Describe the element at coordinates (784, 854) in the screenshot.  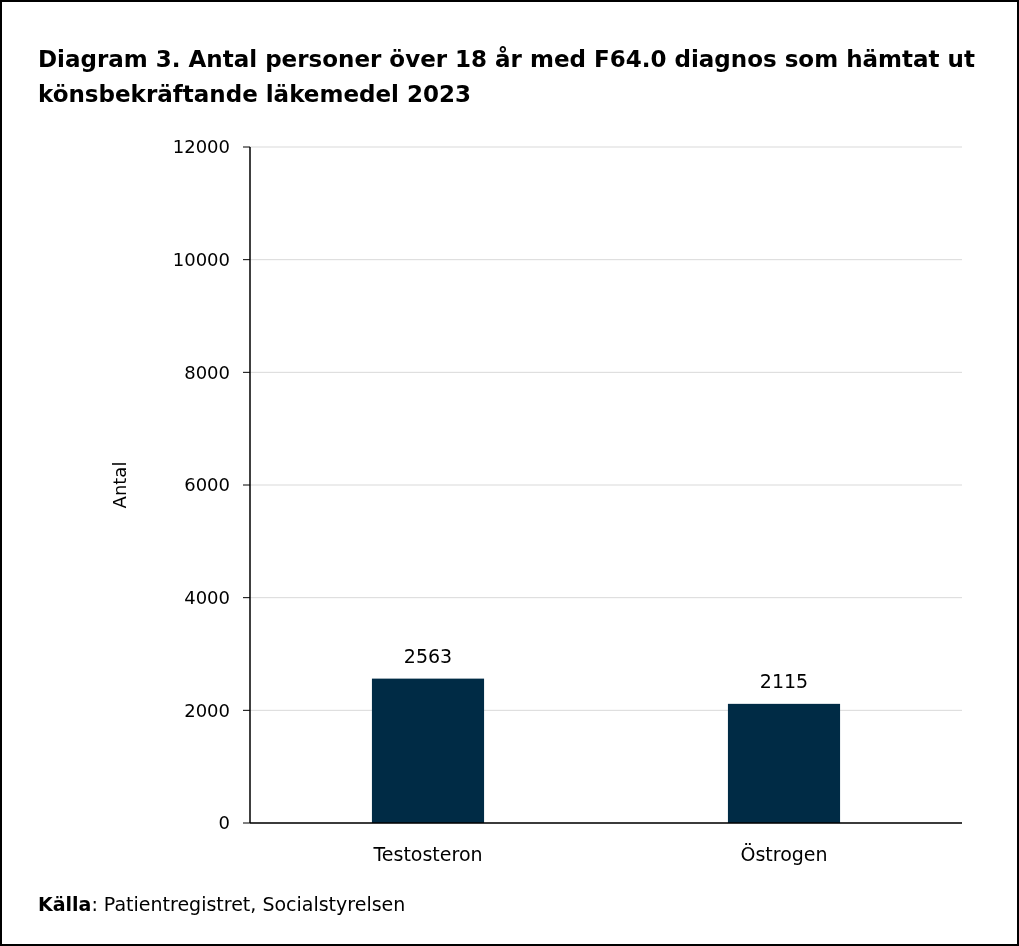
I see `x-tick-label: Östrogen` at that location.